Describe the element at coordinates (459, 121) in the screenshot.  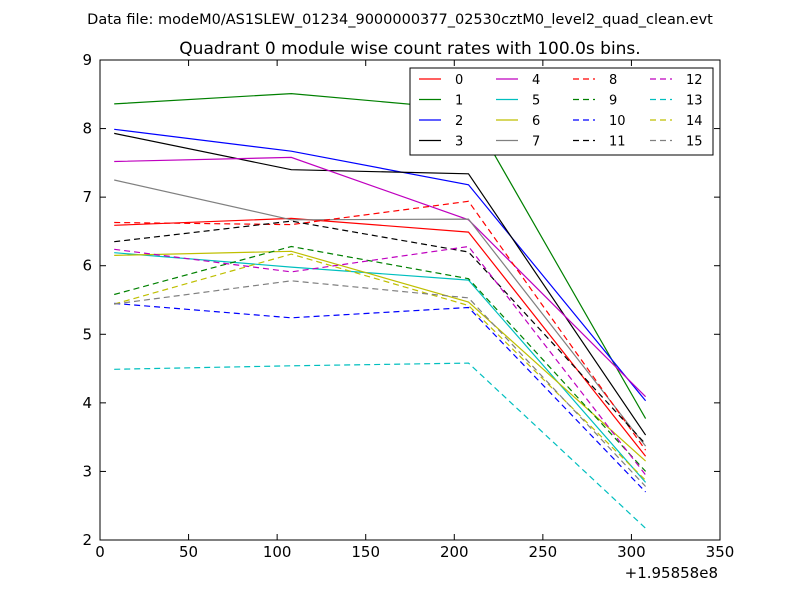
I see `legend-label-2: 2` at that location.